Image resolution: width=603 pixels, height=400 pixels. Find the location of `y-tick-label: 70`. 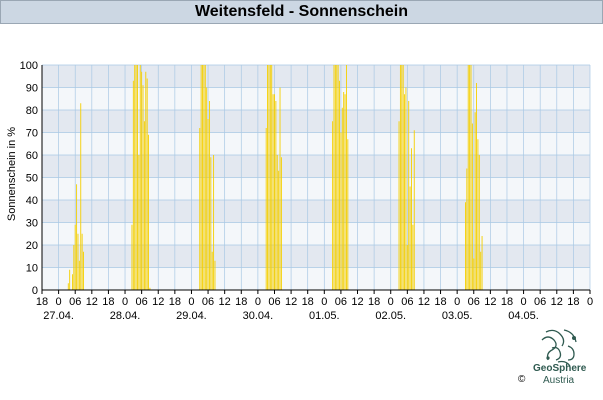

y-tick-label: 70 is located at coordinates (32, 134).